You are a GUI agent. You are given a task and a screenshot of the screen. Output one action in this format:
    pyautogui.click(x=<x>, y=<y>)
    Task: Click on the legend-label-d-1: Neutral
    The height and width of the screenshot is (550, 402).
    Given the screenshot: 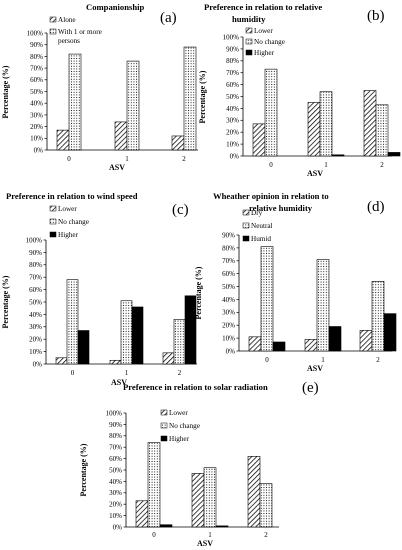 What is the action you would take?
    pyautogui.click(x=262, y=226)
    